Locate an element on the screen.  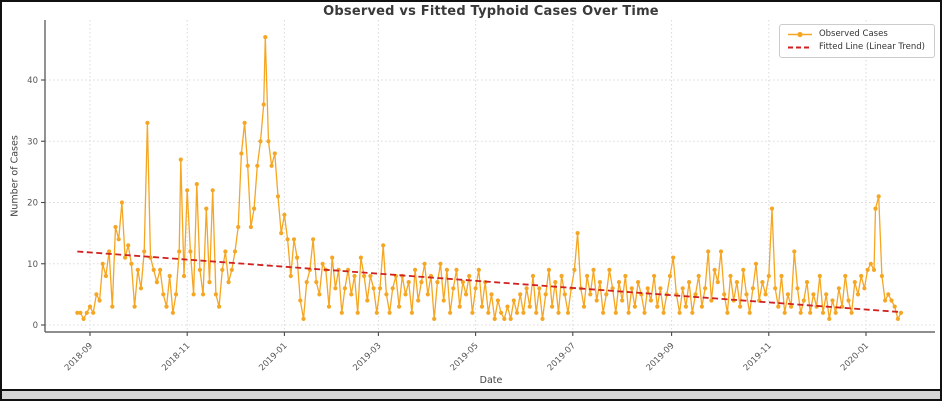
svg-text: 2019-01 is located at coordinates (273, 357).